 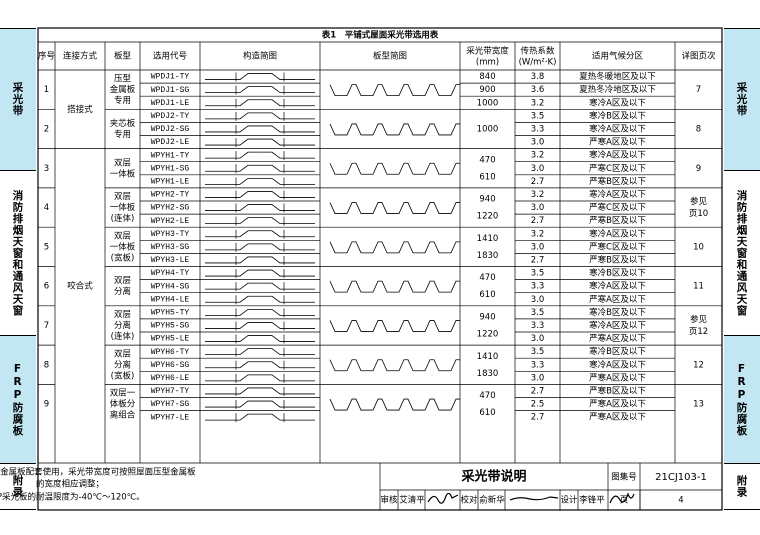 What do you see at coordinates (170, 299) in the screenshot?
I see `code: WPYH4-LE` at bounding box center [170, 299].